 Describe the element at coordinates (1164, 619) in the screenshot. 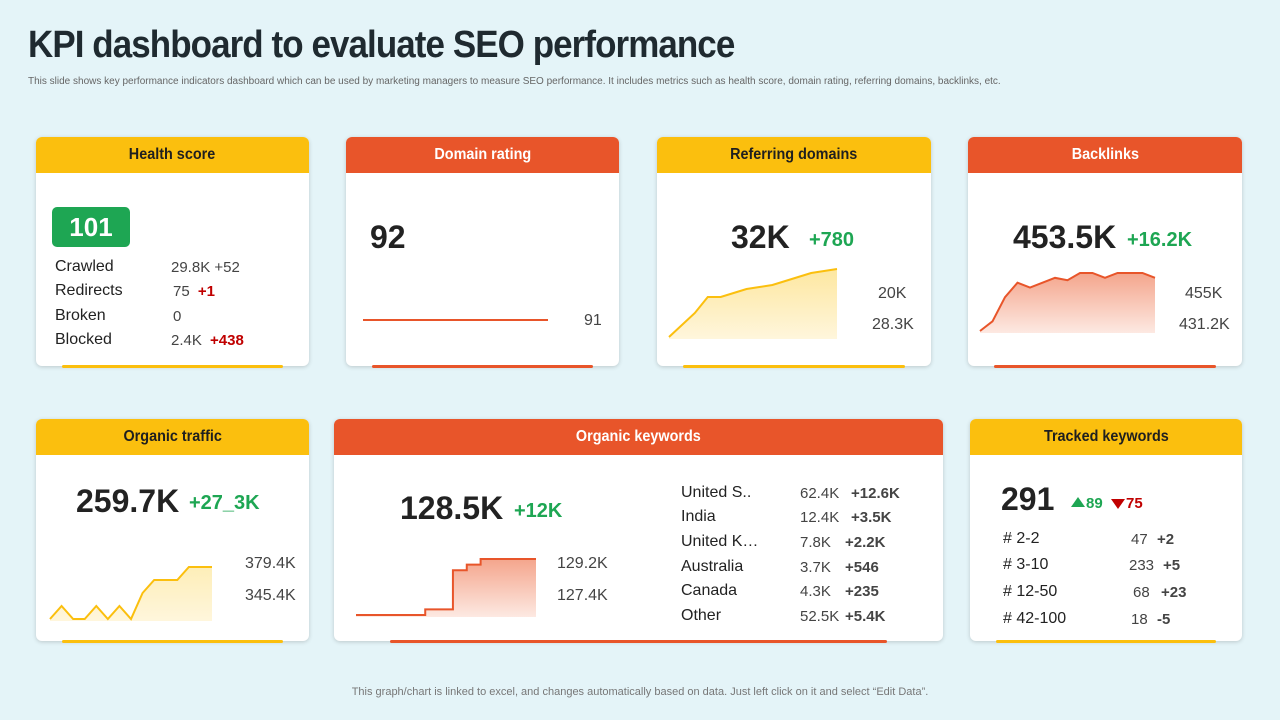

I see `tracked-row-delta: -5` at that location.